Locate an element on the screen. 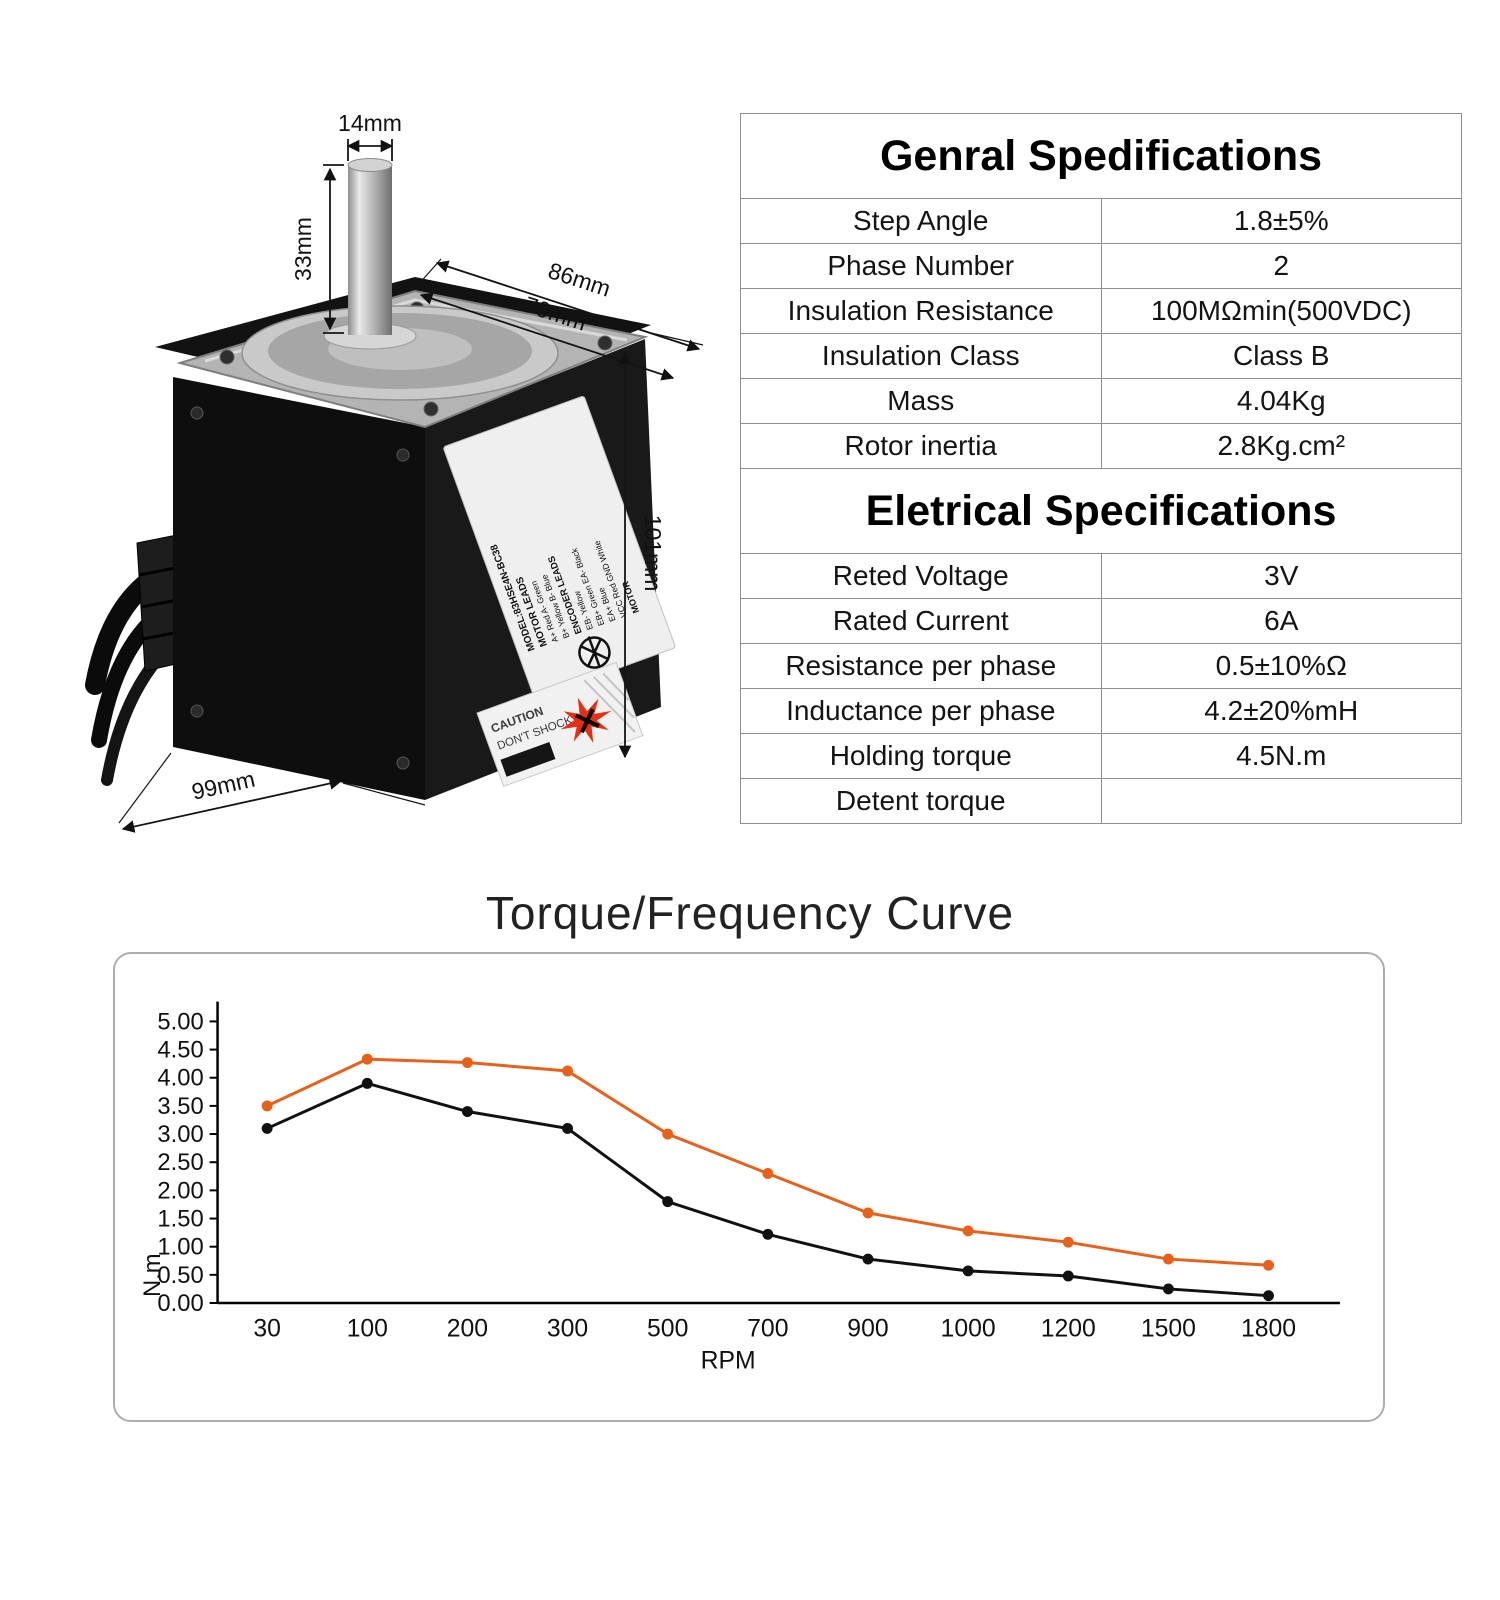  crossed-circle-icon is located at coordinates (594, 653).